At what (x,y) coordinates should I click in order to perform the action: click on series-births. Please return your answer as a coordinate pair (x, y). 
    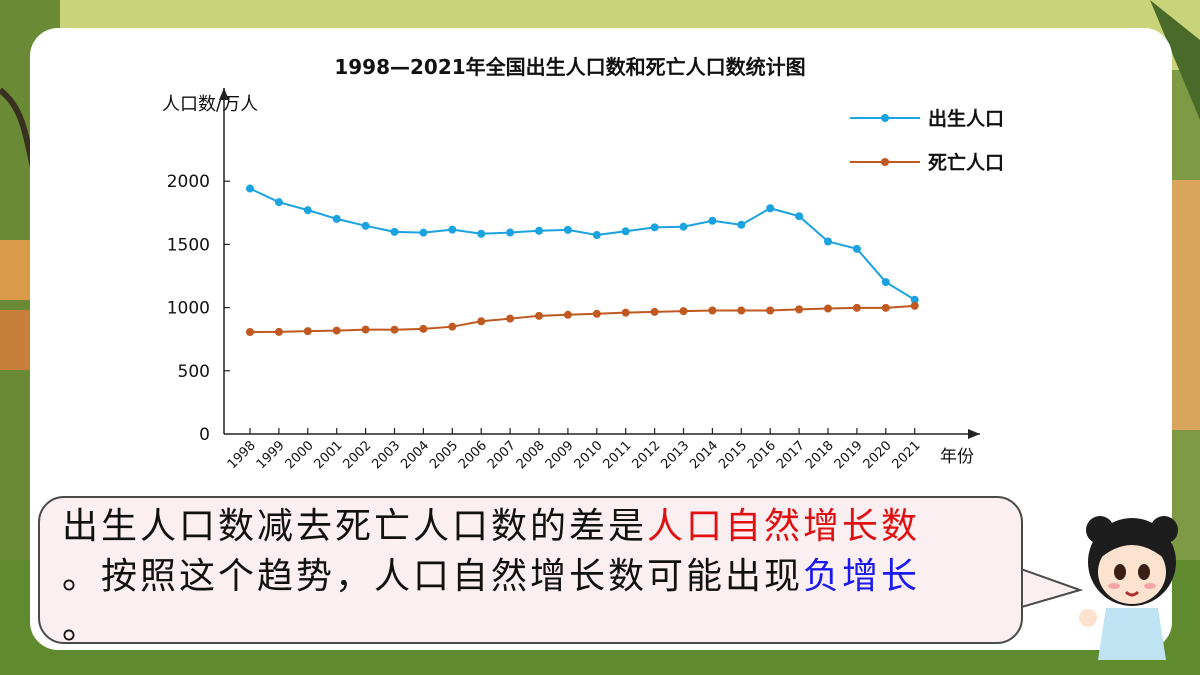
    Looking at the image, I should click on (582, 244).